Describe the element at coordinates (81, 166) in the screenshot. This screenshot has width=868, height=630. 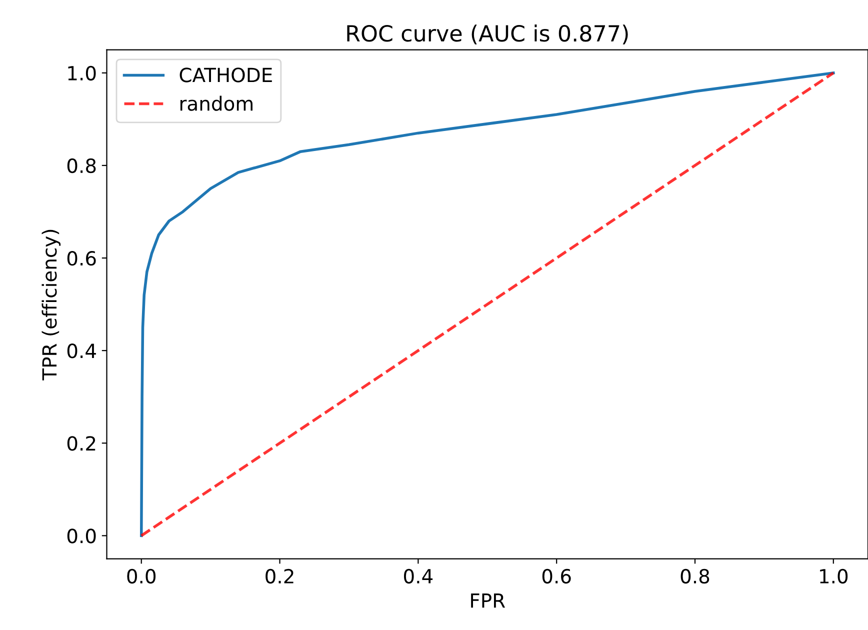
I see `y-tick-label: 0.8` at that location.